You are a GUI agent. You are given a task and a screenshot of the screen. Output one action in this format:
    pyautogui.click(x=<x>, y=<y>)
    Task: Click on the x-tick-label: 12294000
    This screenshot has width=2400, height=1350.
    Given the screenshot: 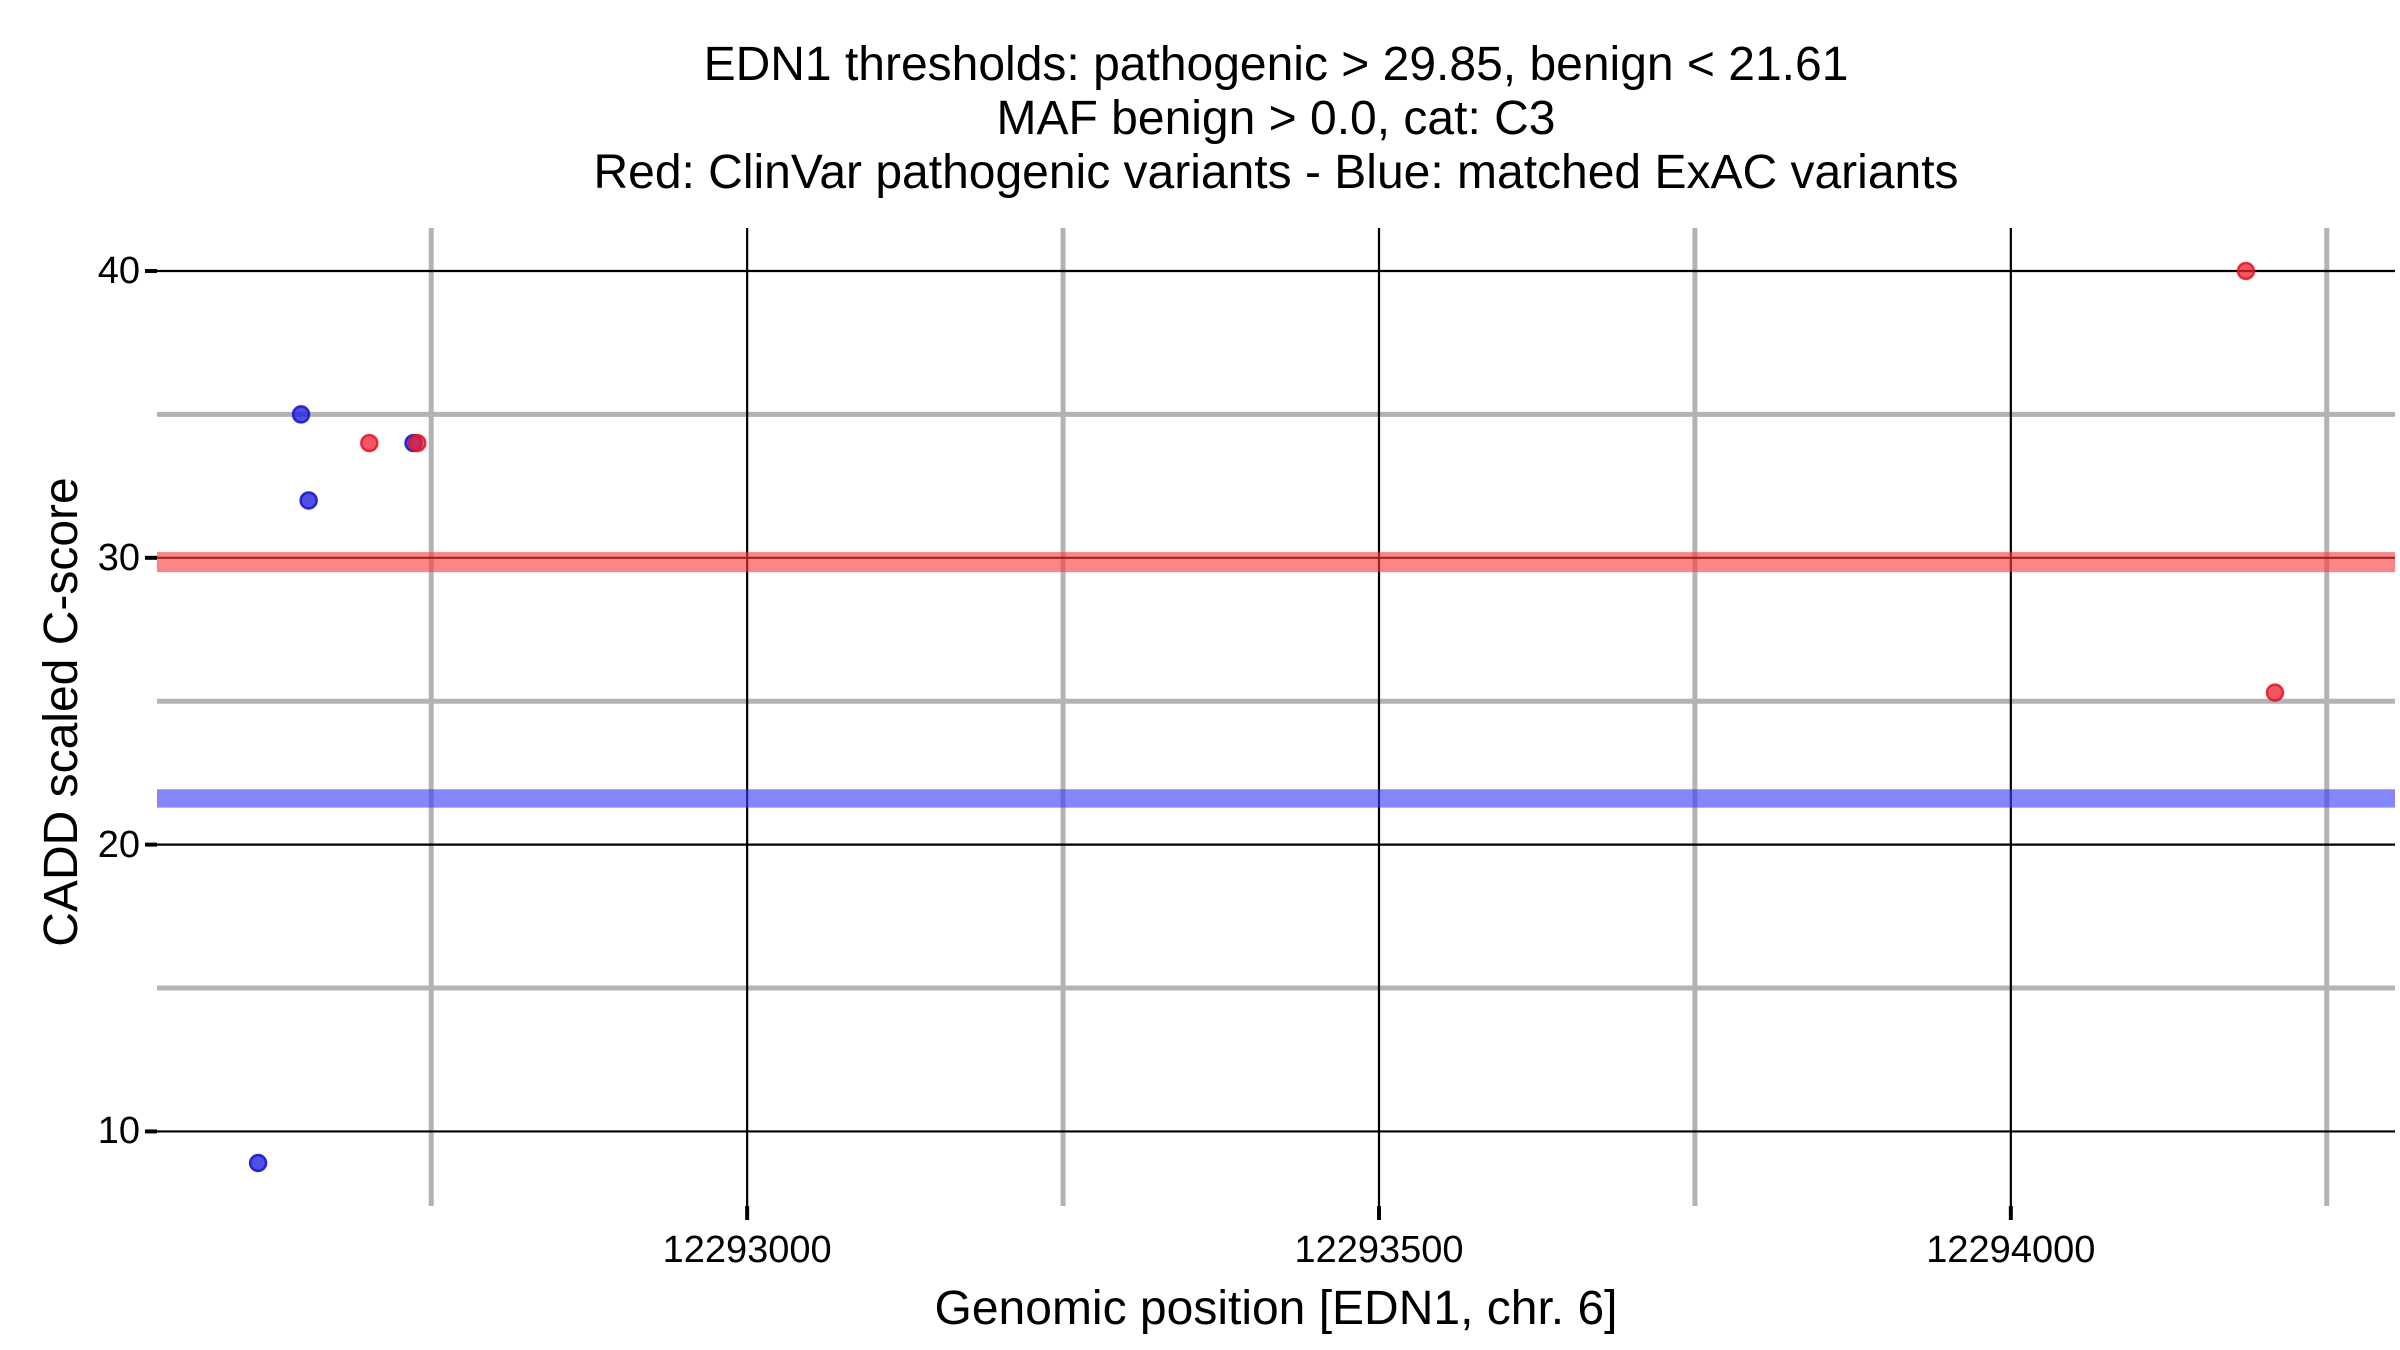 What is the action you would take?
    pyautogui.click(x=2011, y=1250)
    